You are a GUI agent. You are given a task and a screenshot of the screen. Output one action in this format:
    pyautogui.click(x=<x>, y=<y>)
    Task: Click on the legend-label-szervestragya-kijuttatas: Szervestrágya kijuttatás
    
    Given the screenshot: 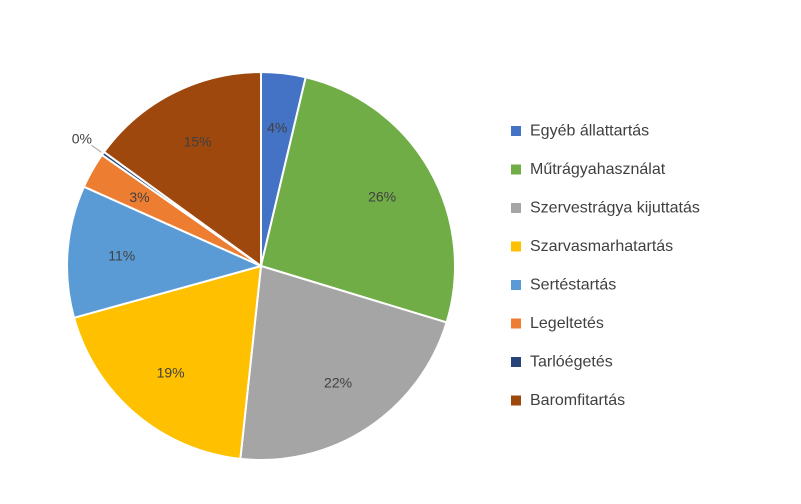 What is the action you would take?
    pyautogui.click(x=615, y=208)
    